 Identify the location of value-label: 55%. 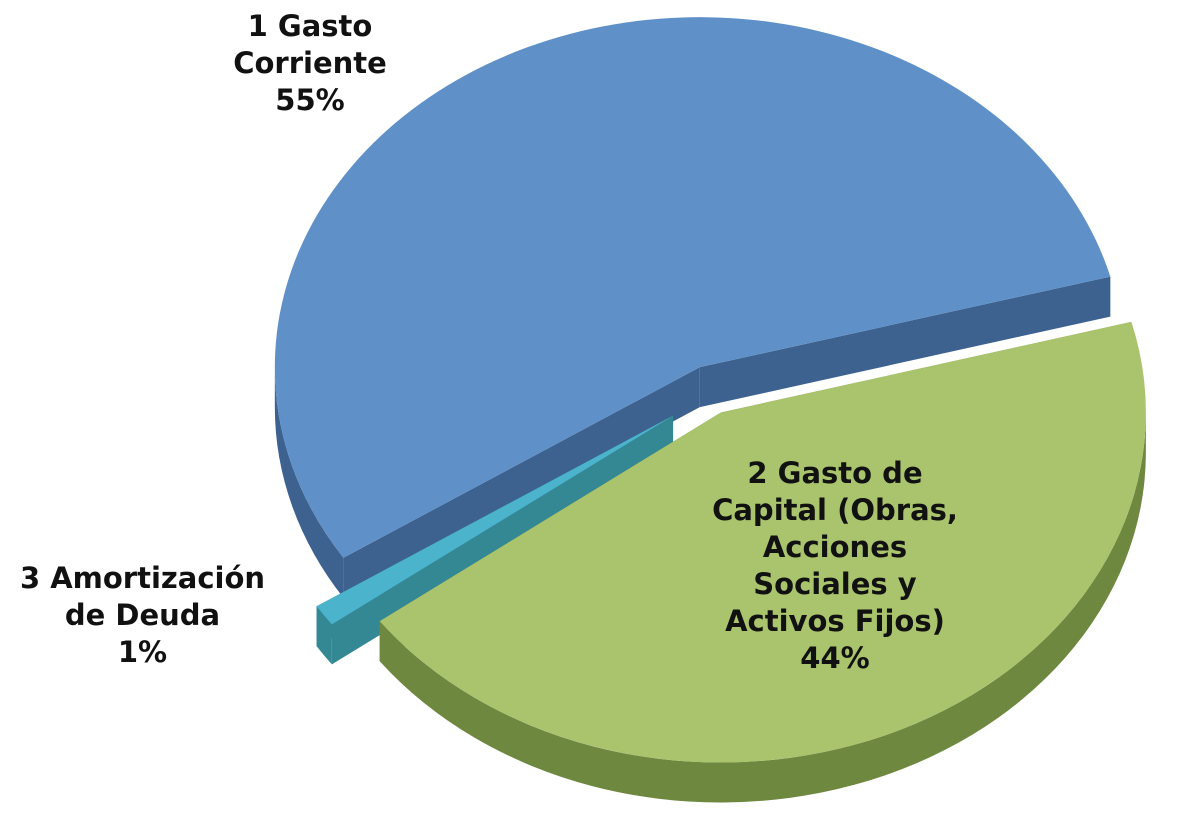
(310, 100).